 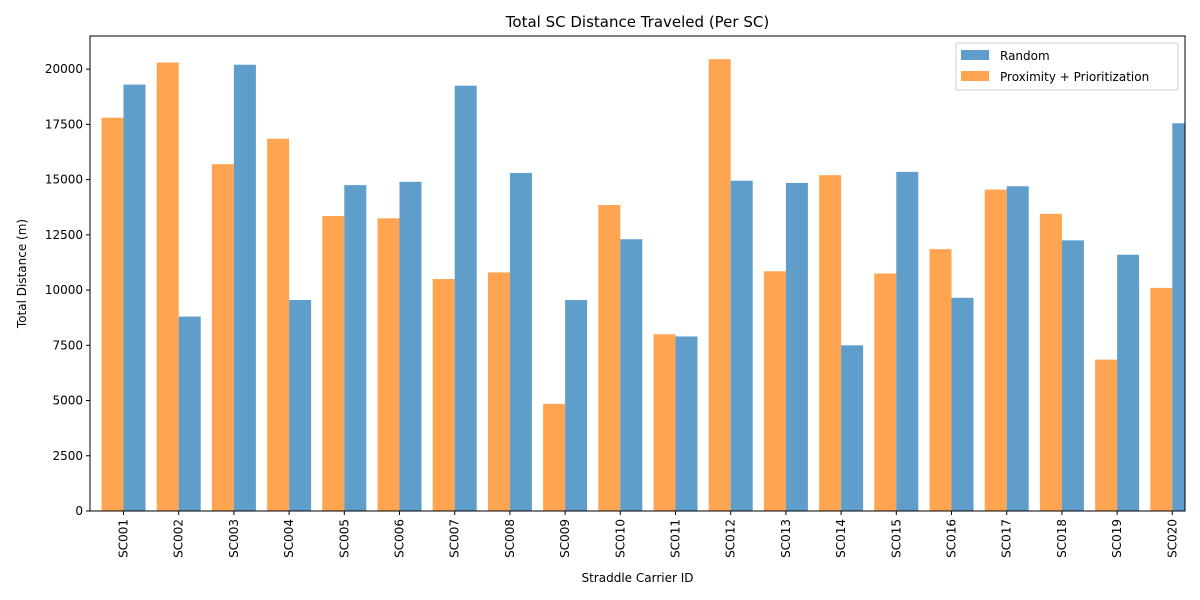 I want to click on x-tick-label: SC016, so click(x=952, y=538).